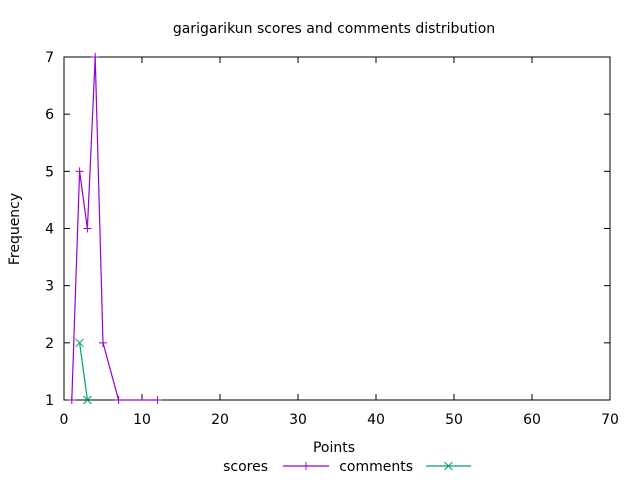 This screenshot has height=480, width=640. Describe the element at coordinates (245, 467) in the screenshot. I see `legend-label-scores: scores` at that location.